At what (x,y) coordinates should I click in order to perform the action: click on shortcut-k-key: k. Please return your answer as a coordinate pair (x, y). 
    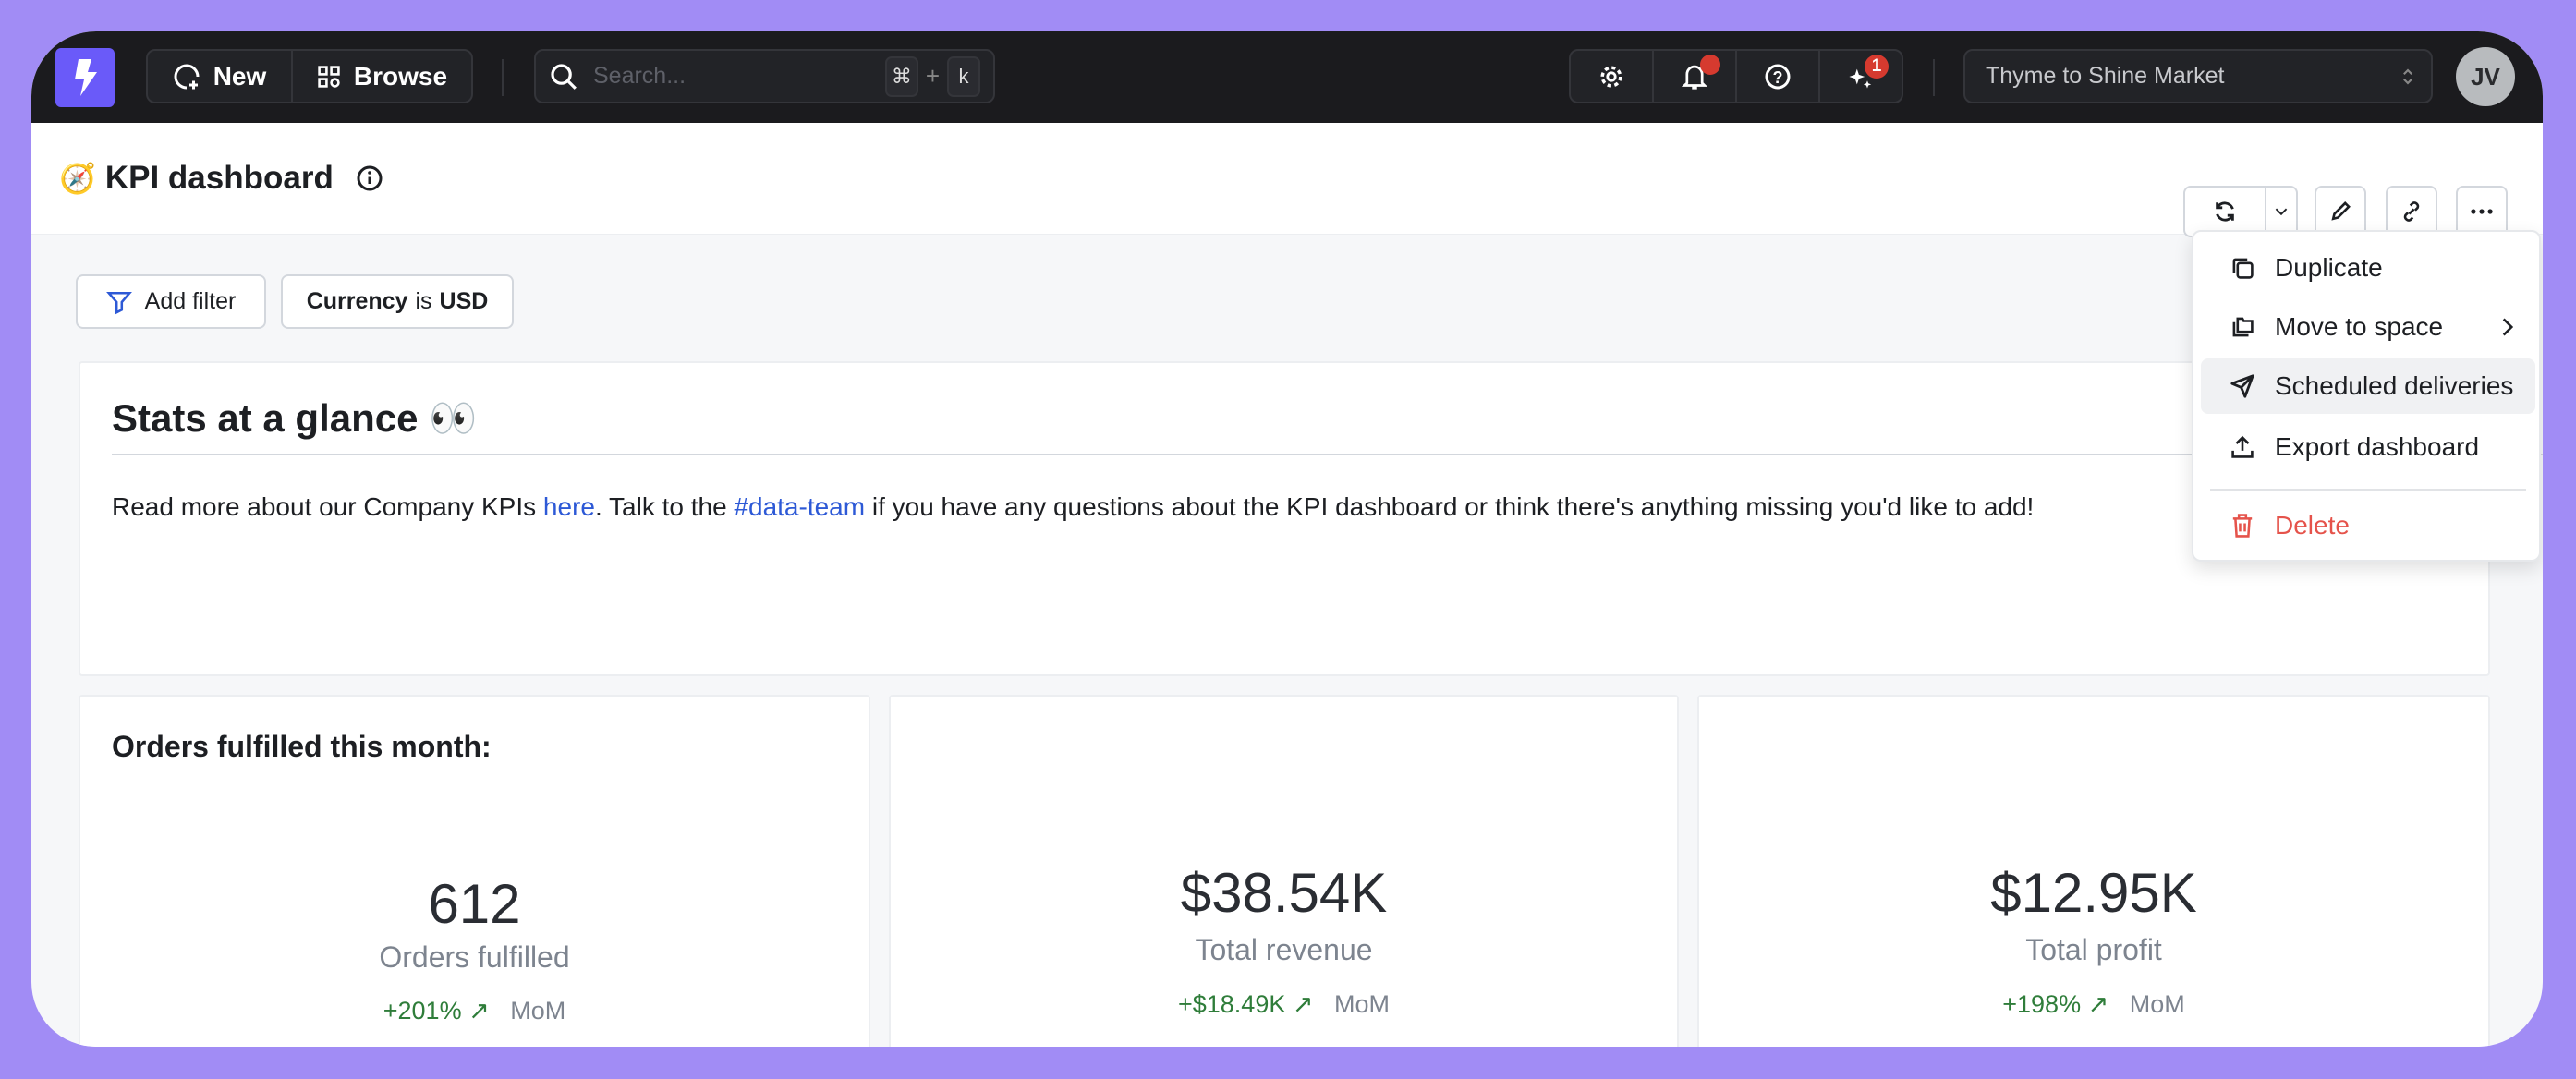
    Looking at the image, I should click on (964, 76).